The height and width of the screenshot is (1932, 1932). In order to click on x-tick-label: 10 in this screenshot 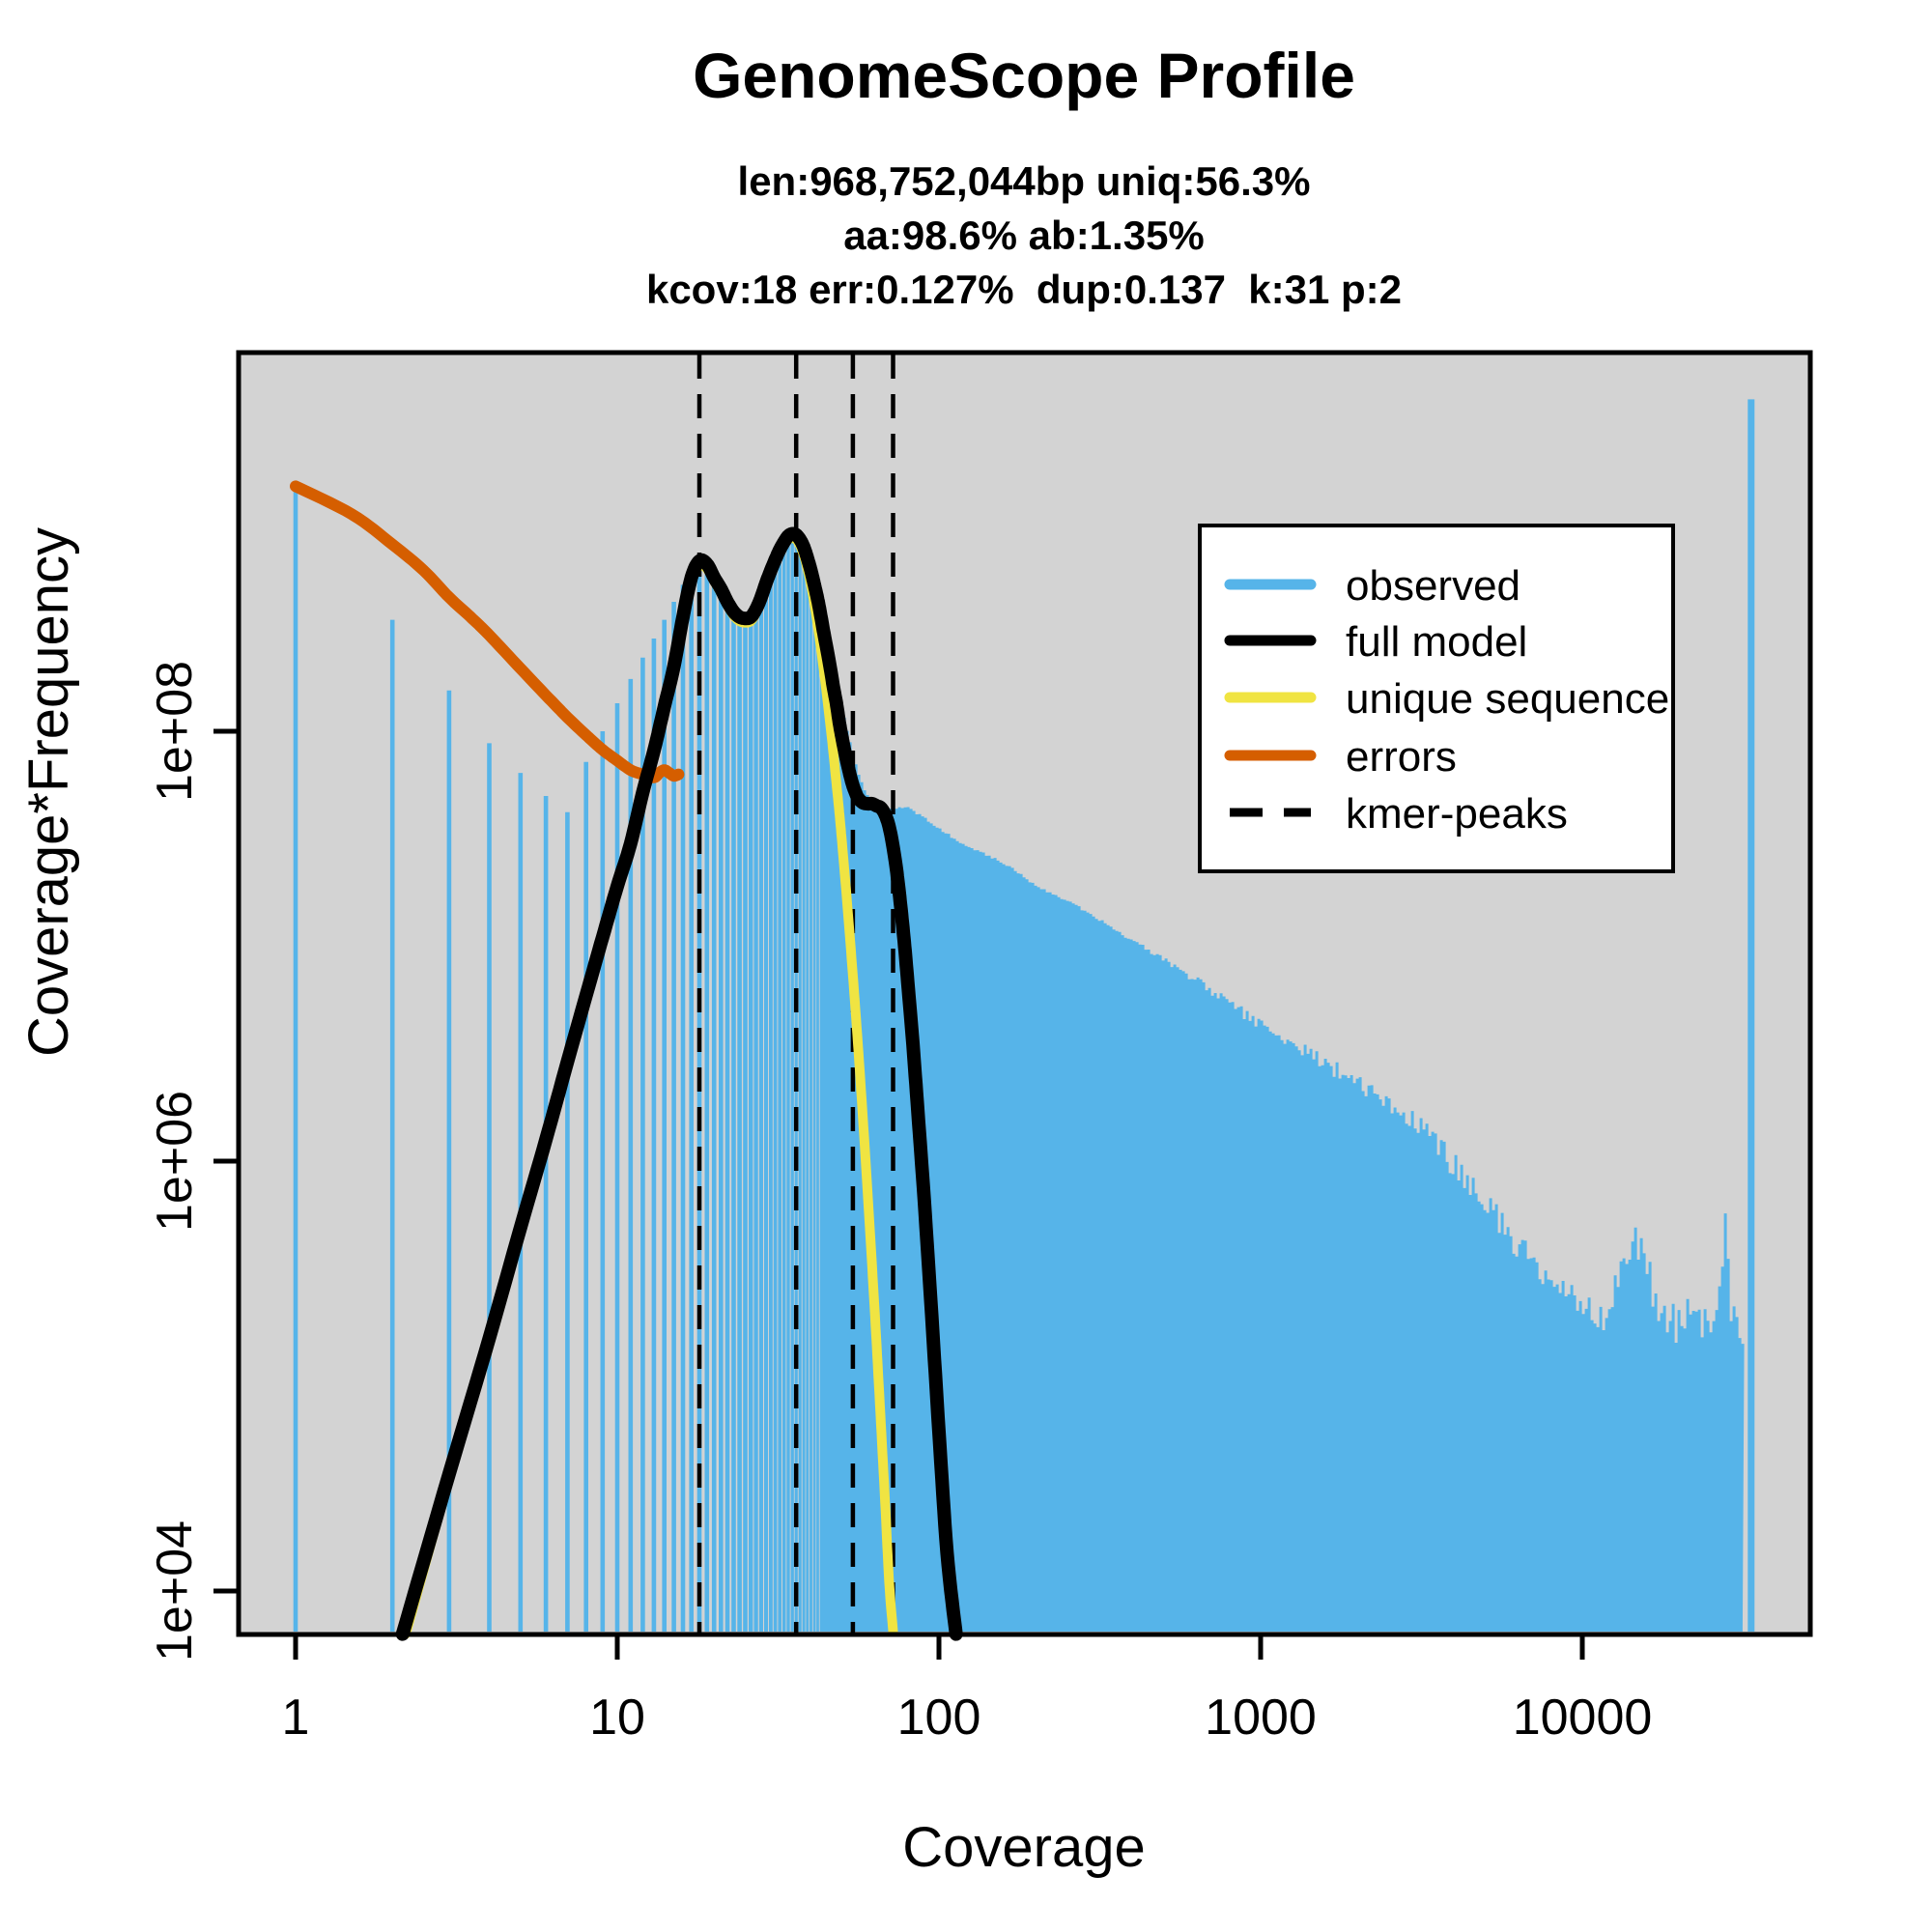, I will do `click(617, 1718)`.